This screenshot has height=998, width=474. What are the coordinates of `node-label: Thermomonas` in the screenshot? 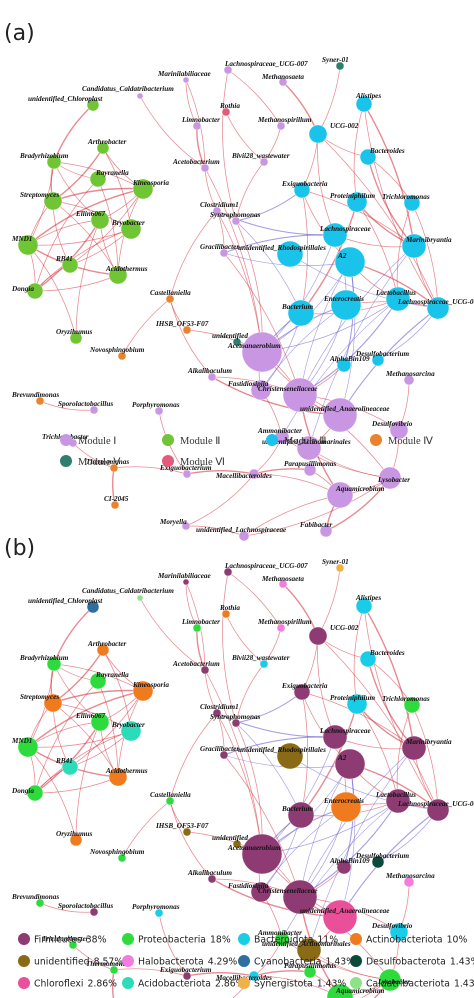 It's located at (107, 462).